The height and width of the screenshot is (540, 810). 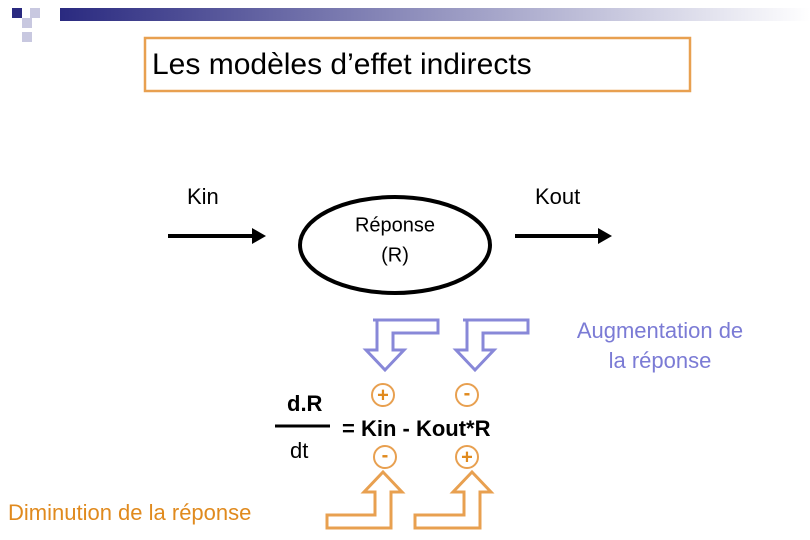 What do you see at coordinates (342, 64) in the screenshot?
I see `title: Les modèles d’effet indirects` at bounding box center [342, 64].